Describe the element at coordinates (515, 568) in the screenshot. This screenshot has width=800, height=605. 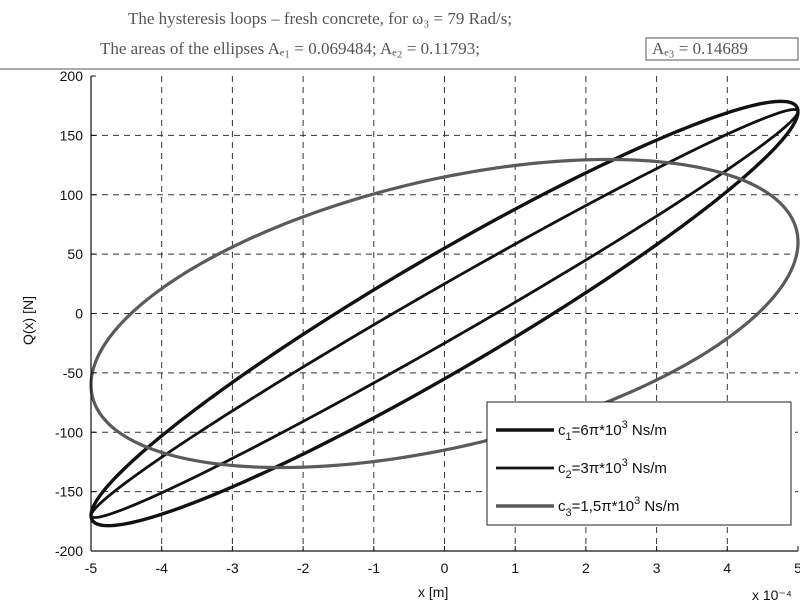
I see `x-tick-label-6: 1` at that location.